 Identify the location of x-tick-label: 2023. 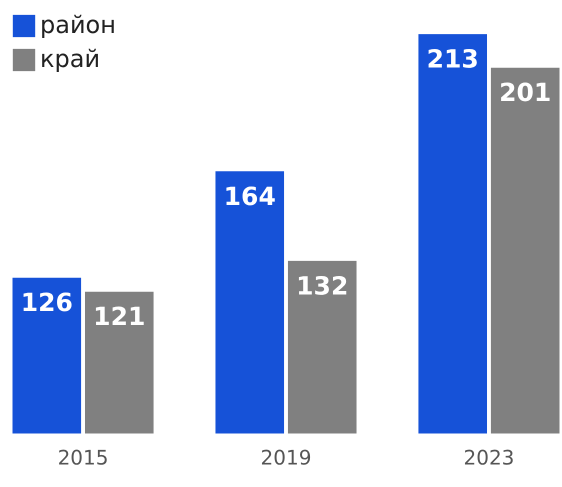
(489, 458).